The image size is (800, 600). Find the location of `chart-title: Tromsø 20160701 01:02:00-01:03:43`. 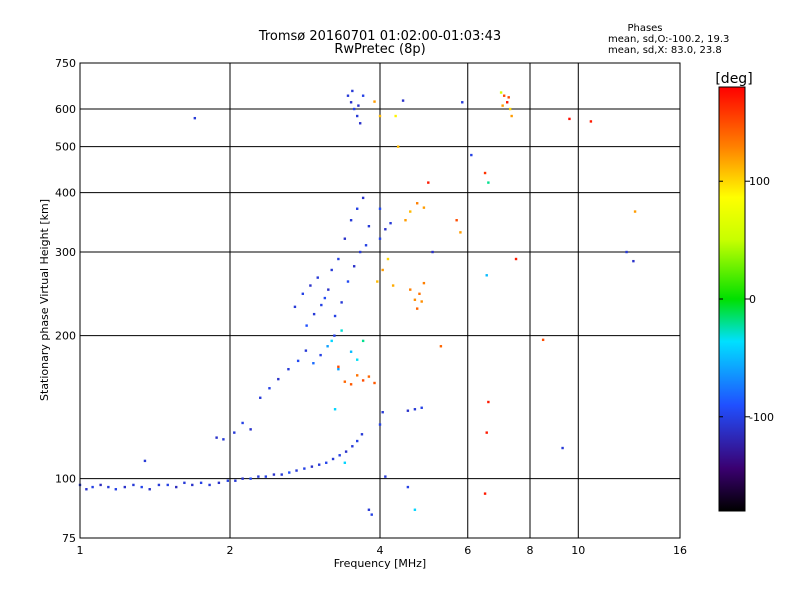

chart-title: Tromsø 20160701 01:02:00-01:03:43 is located at coordinates (379, 36).